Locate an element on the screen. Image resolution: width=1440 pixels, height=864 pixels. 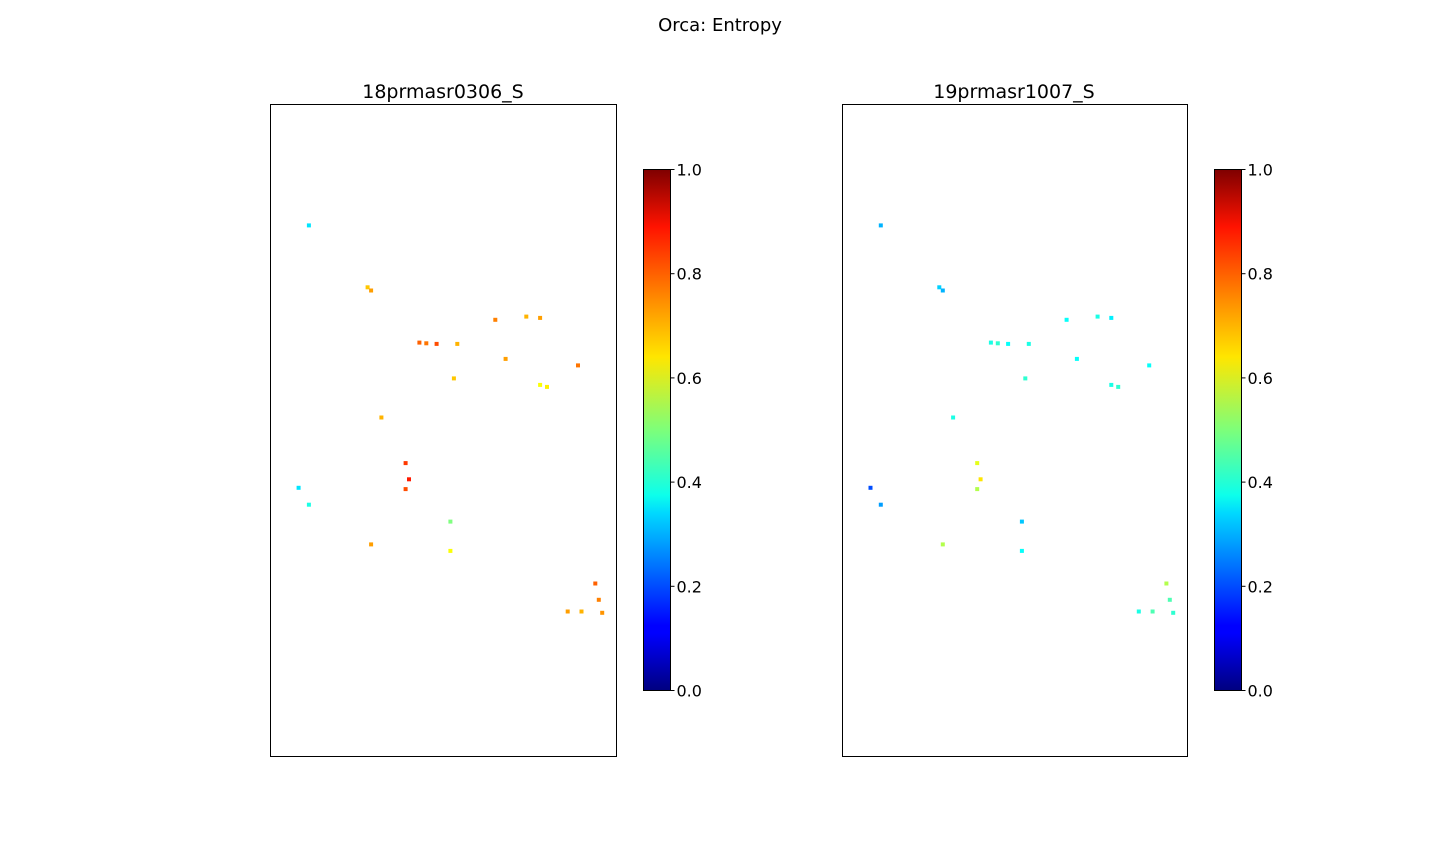
panel-1-colorbar-ticks: 0.0 0.2 0.4 0.6 0.8 1.0 is located at coordinates (686, 431).